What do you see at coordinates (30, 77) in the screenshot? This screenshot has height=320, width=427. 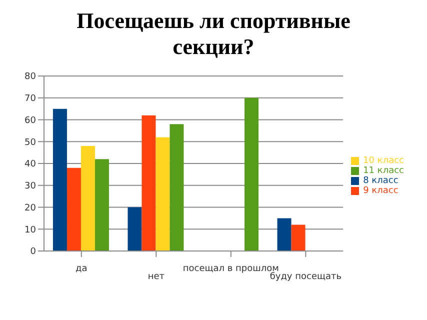 I see `y-tick-label: 80` at bounding box center [30, 77].